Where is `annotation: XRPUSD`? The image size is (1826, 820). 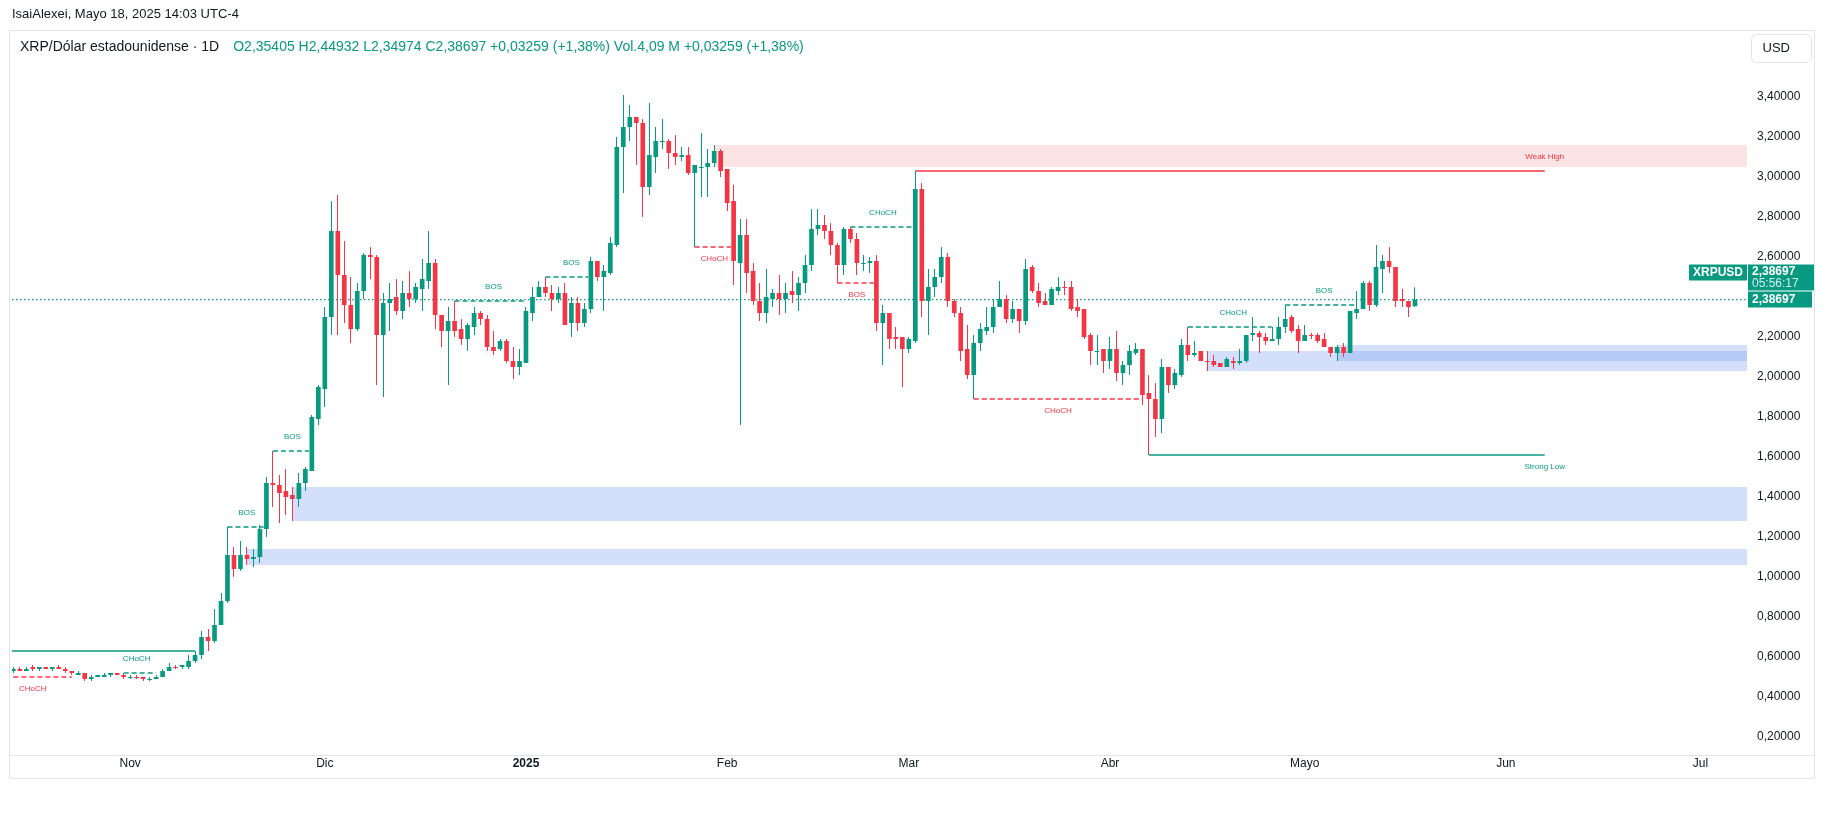
annotation: XRPUSD is located at coordinates (1718, 272).